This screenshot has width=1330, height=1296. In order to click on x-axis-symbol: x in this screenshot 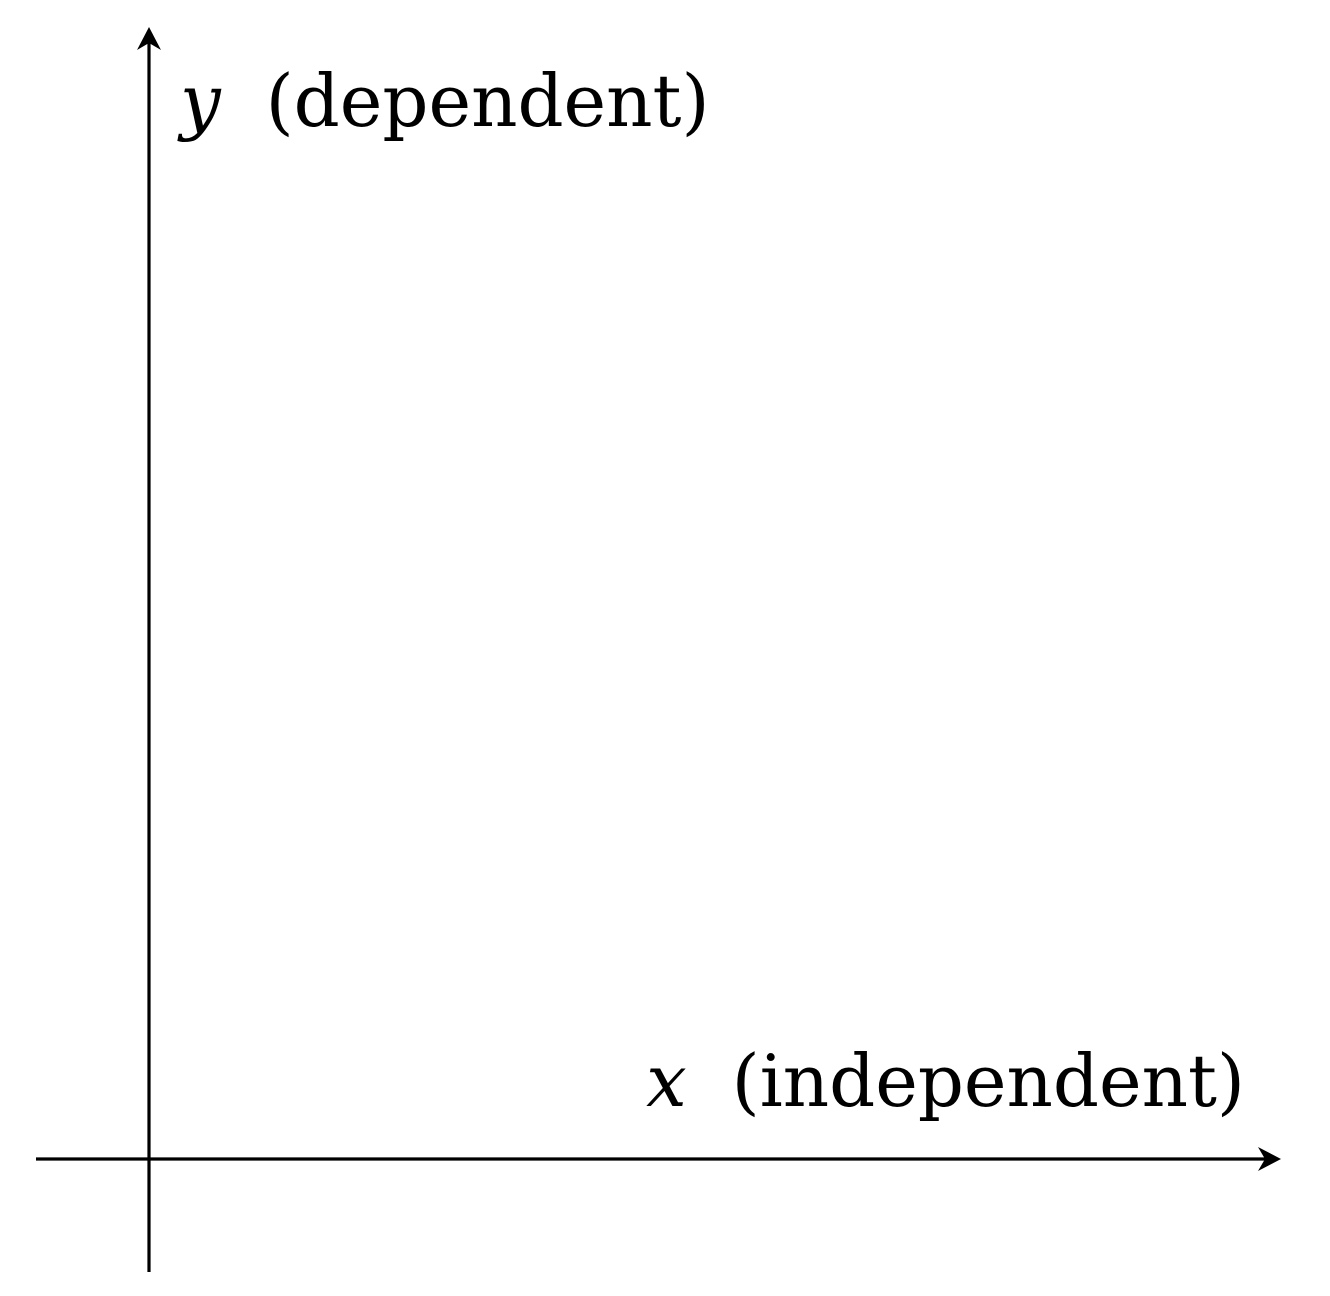, I will do `click(666, 1081)`.